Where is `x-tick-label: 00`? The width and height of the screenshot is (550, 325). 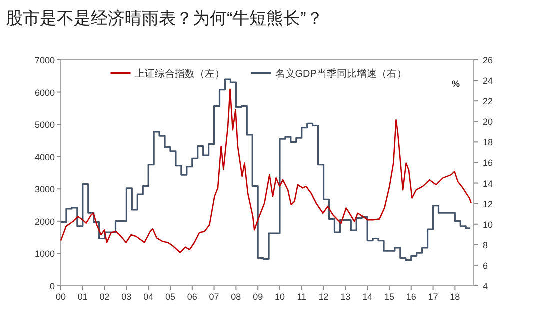 x-tick-label: 00 is located at coordinates (61, 297).